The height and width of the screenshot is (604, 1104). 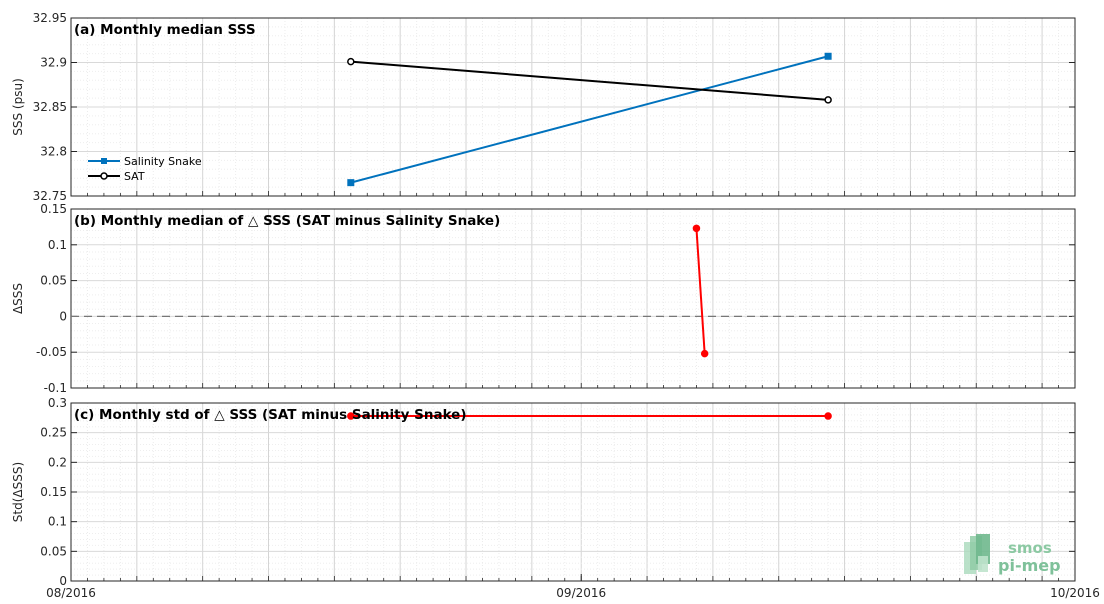 I want to click on x-tick-label: 09/2016, so click(x=581, y=593).